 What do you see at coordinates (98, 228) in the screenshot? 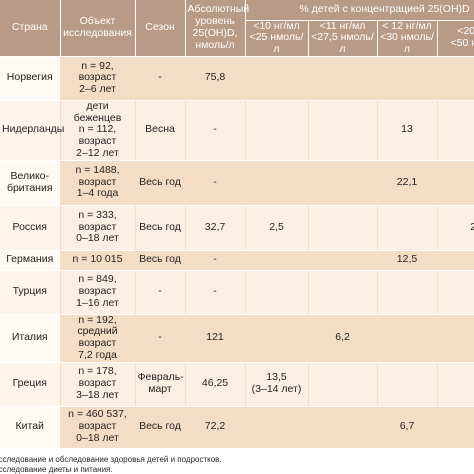
I see `cell-object: n = 333, возраст 0–18 лет` at bounding box center [98, 228].